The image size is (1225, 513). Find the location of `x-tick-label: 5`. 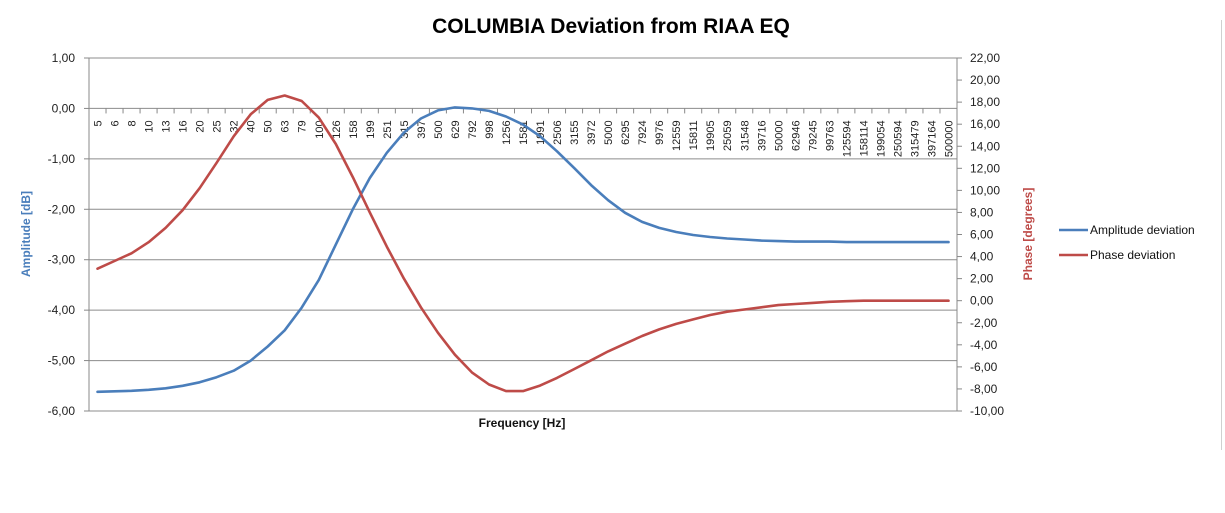

x-tick-label: 5 is located at coordinates (99, 123).